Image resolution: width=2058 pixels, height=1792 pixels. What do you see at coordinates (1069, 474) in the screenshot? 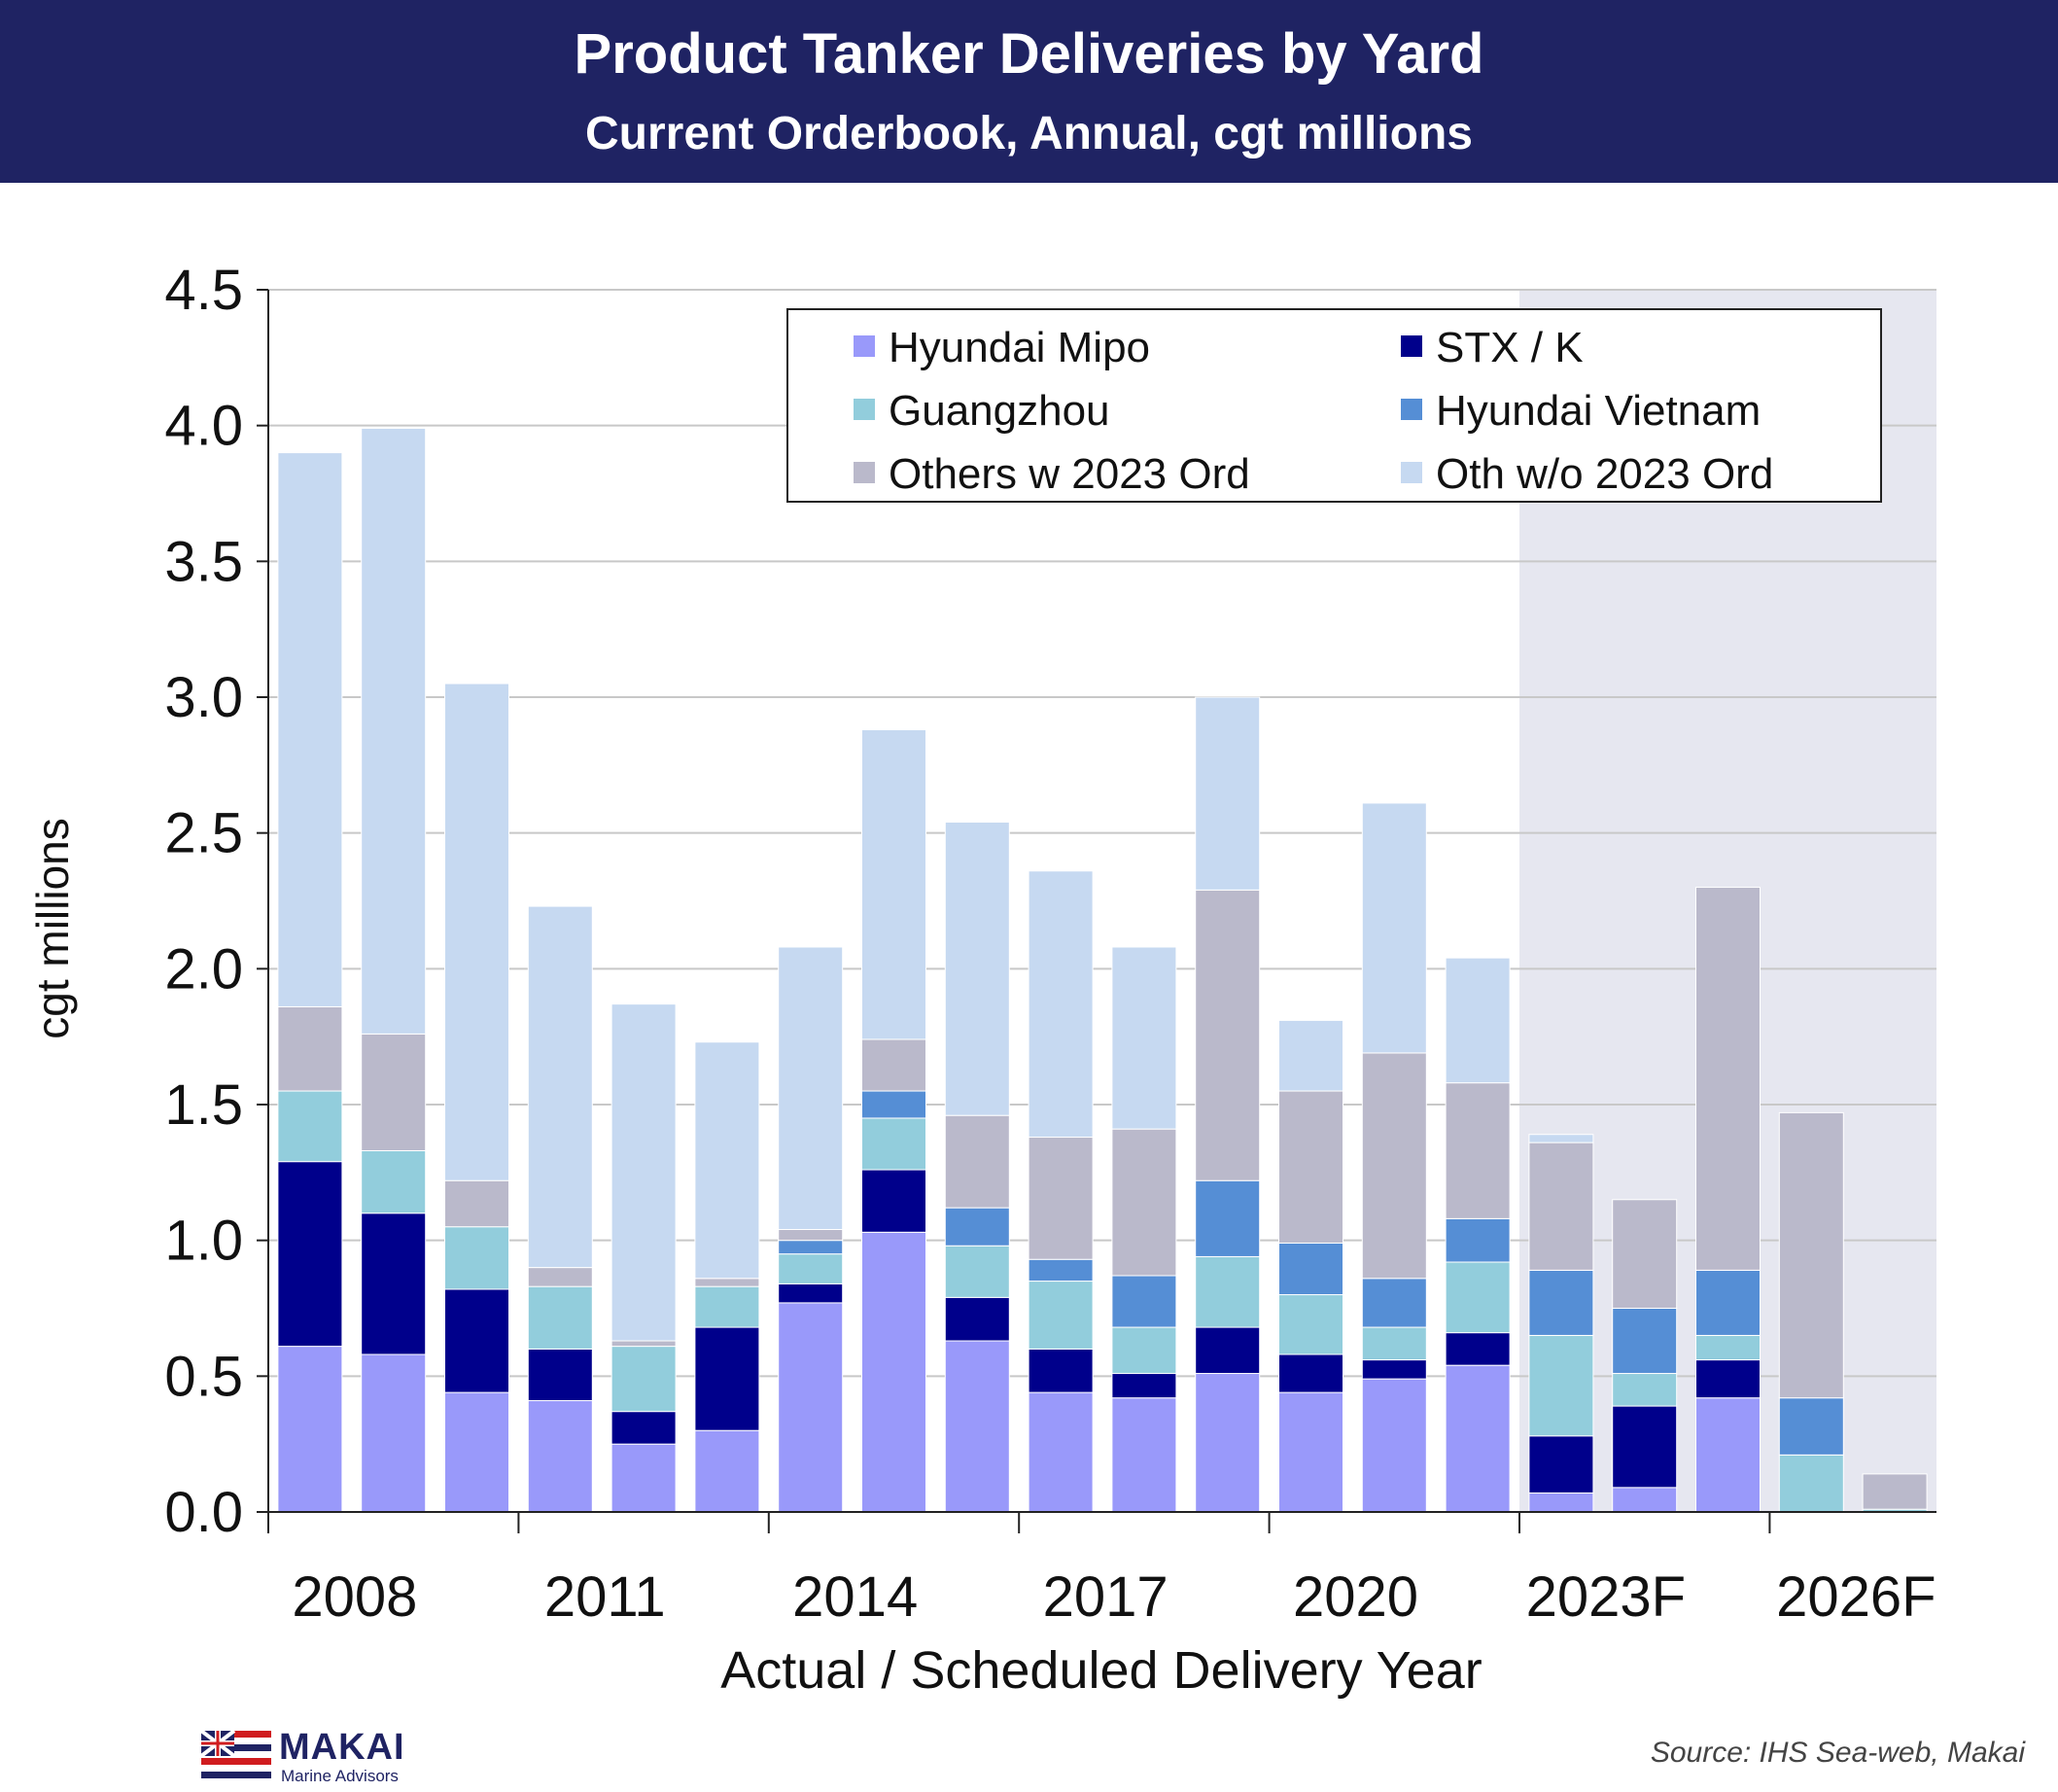
I see `legend-label: Others w 2023 Ord` at bounding box center [1069, 474].